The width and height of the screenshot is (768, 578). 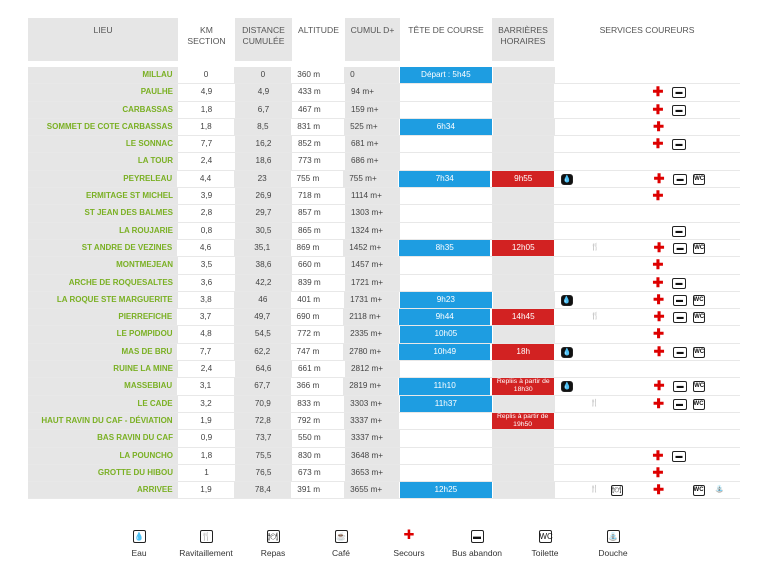 What do you see at coordinates (103, 386) in the screenshot?
I see `place-name: MASSEBIAU` at bounding box center [103, 386].